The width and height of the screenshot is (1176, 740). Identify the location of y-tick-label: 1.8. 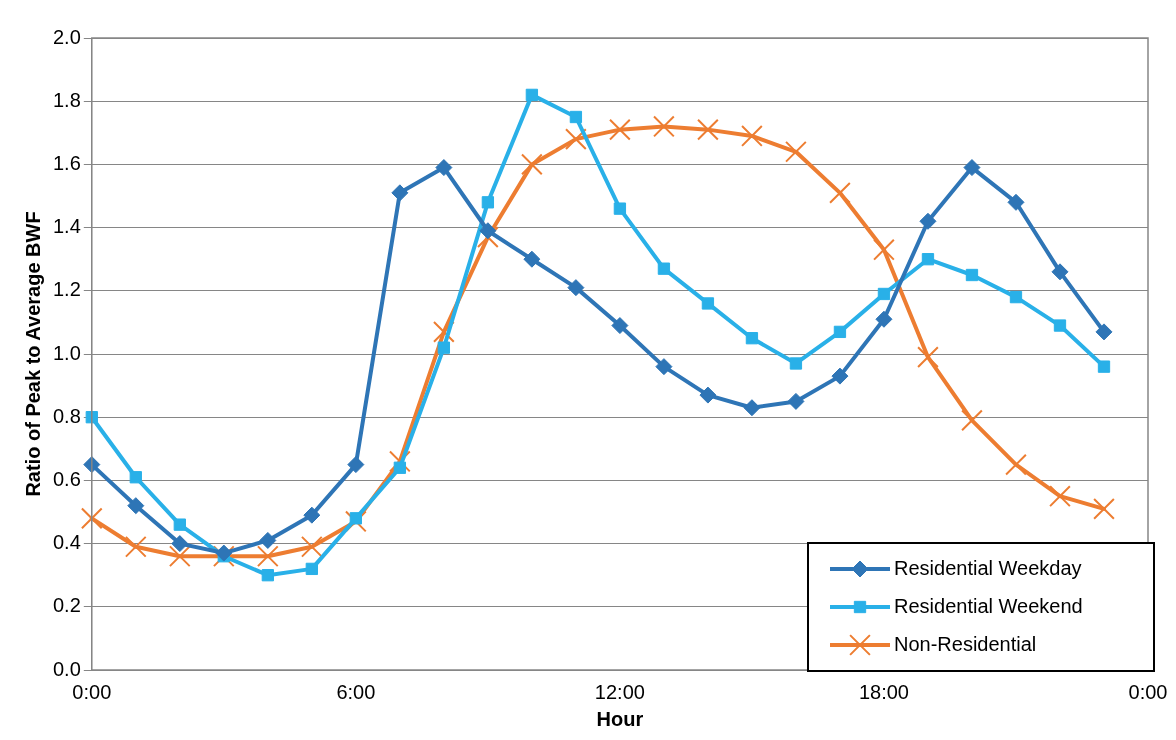
(66, 99).